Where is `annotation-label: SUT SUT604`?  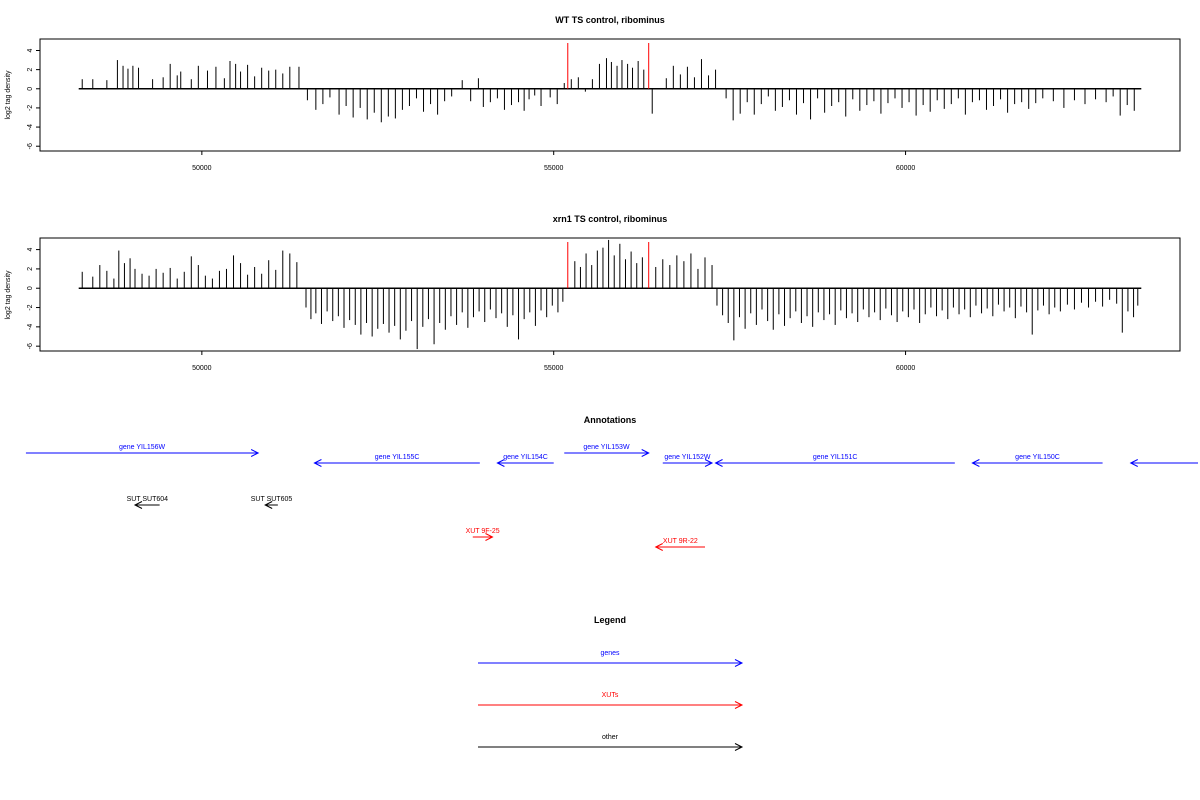
annotation-label: SUT SUT604 is located at coordinates (148, 499).